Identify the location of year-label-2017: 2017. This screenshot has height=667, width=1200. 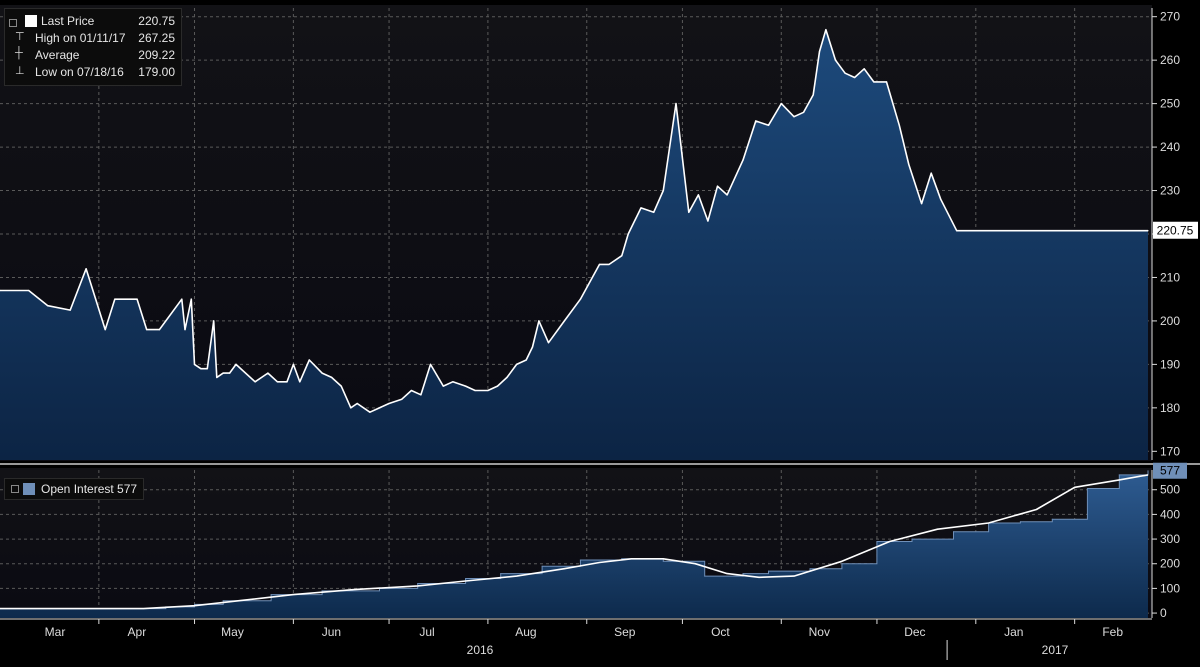
(1055, 650).